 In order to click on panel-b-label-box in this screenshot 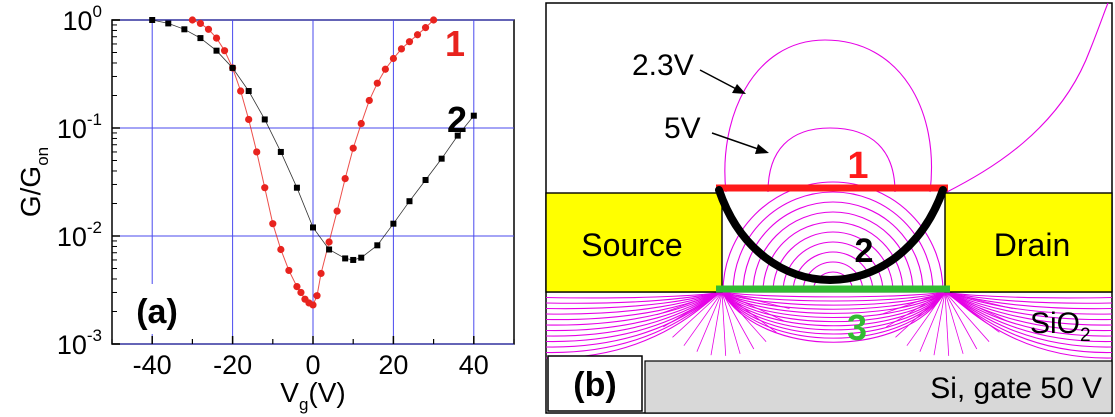, I will do `click(595, 383)`.